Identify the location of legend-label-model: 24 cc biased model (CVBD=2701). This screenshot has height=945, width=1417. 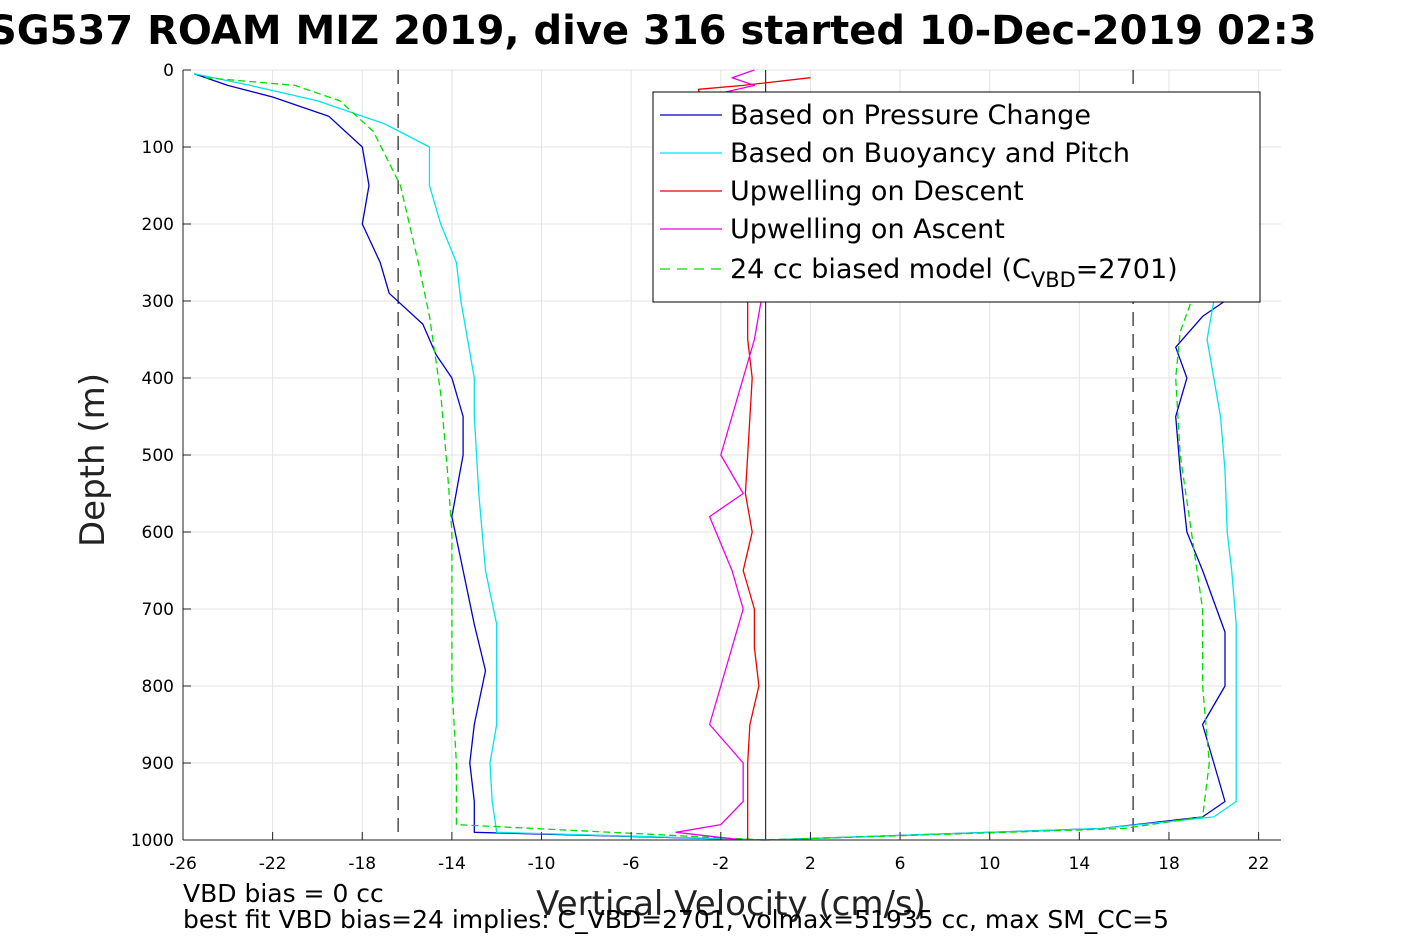
(954, 273).